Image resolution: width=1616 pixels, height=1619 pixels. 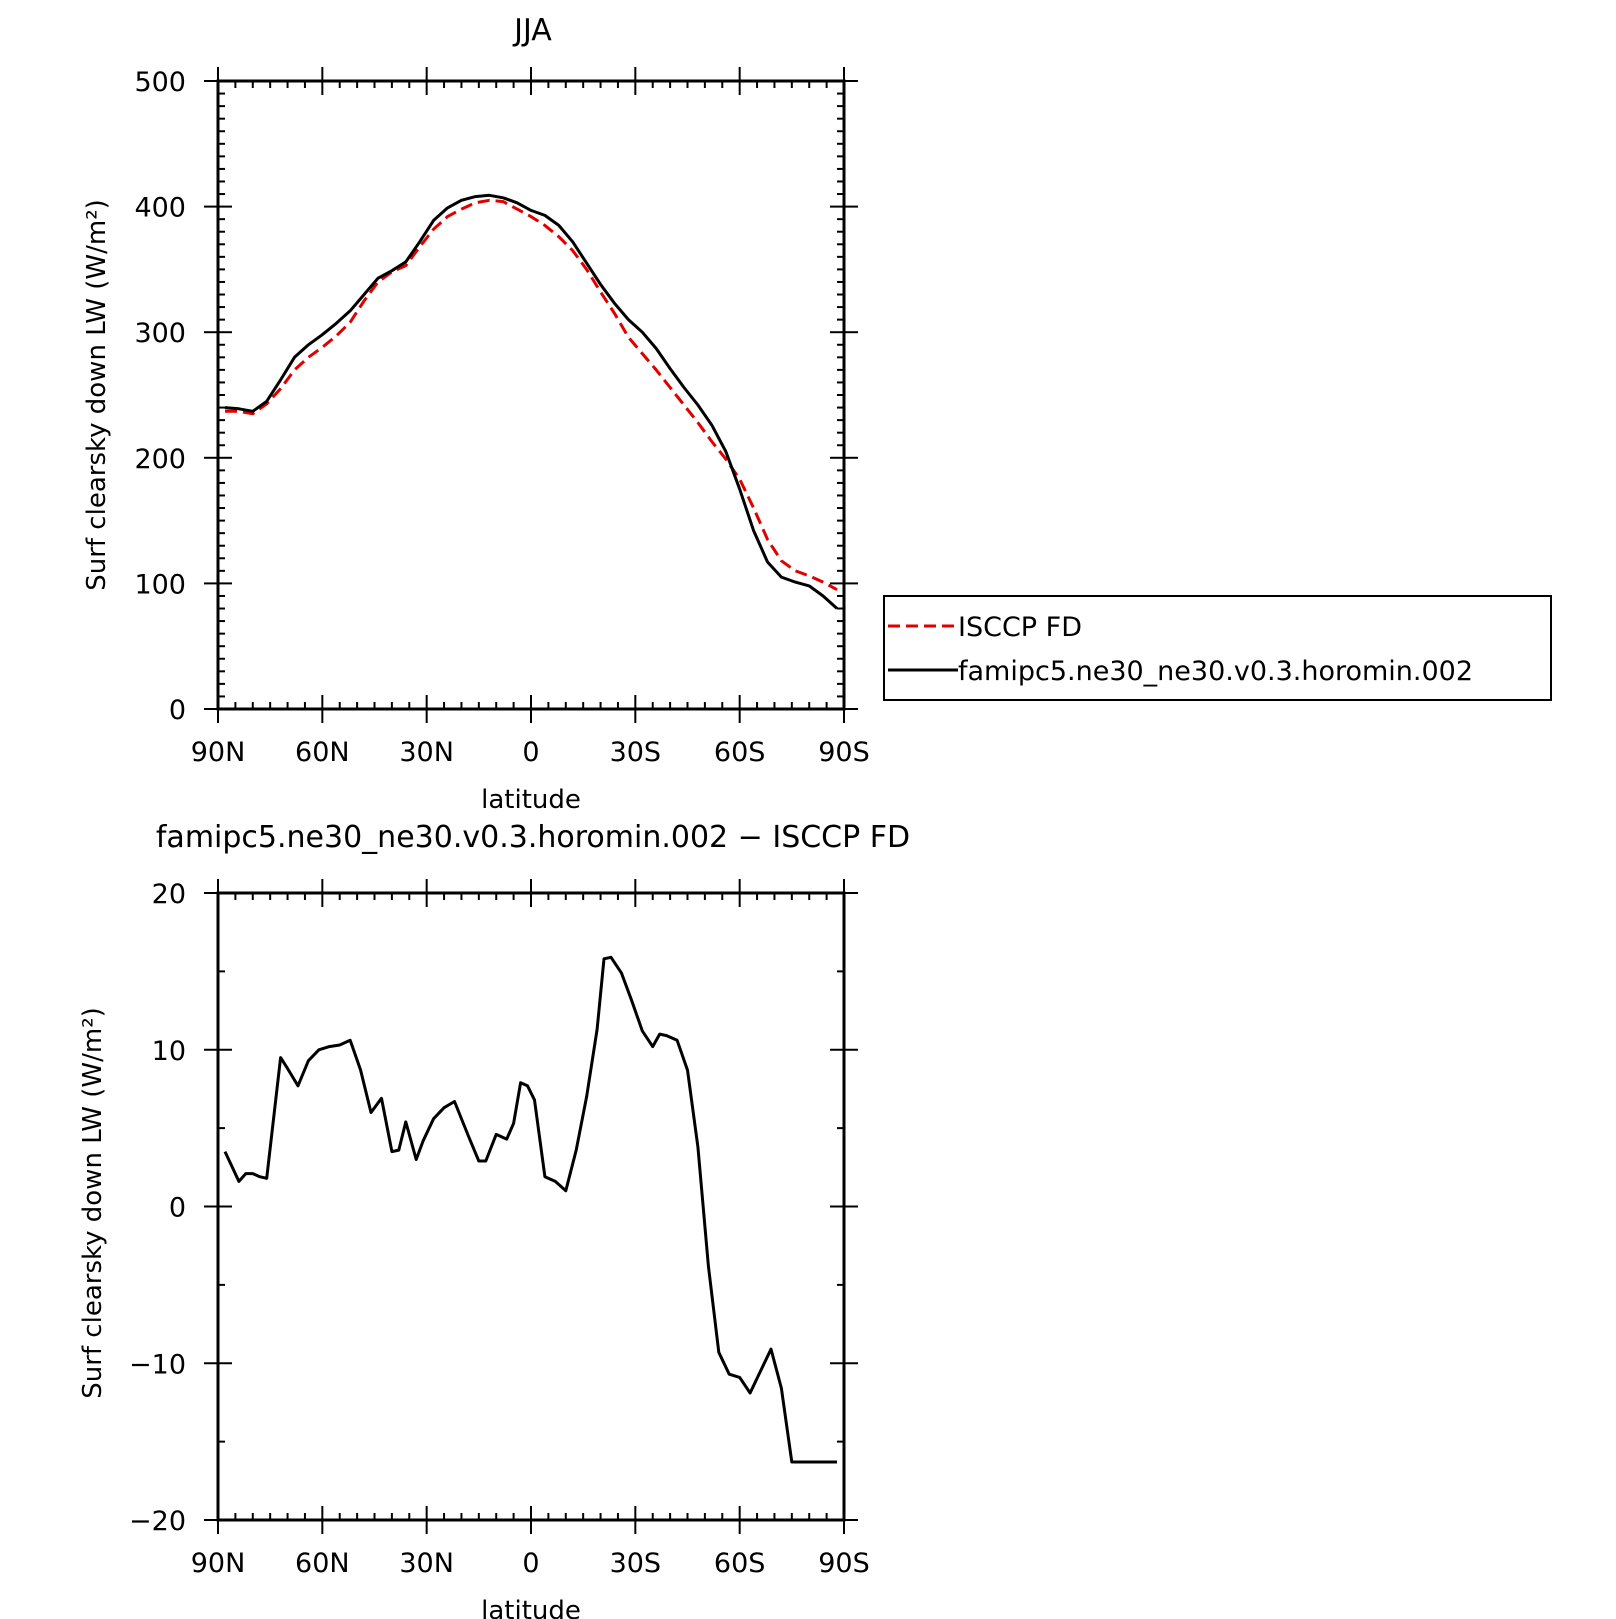 I want to click on top-chart-title: JJA, so click(x=532, y=30).